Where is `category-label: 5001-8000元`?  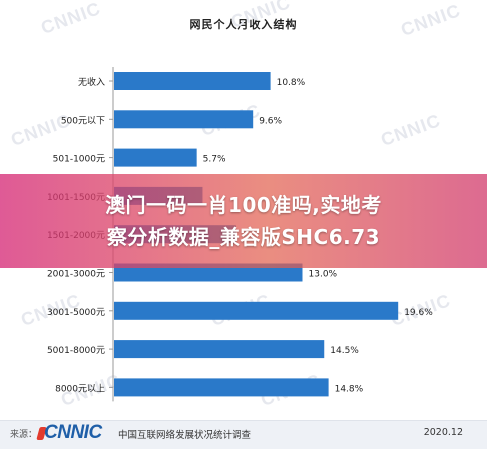 category-label: 5001-8000元 is located at coordinates (76, 351).